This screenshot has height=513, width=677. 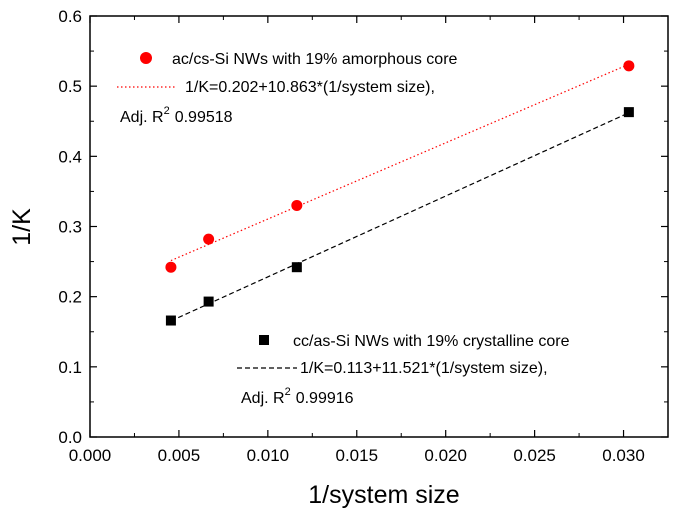 I want to click on y-tick-label: 0.3, so click(x=70, y=227).